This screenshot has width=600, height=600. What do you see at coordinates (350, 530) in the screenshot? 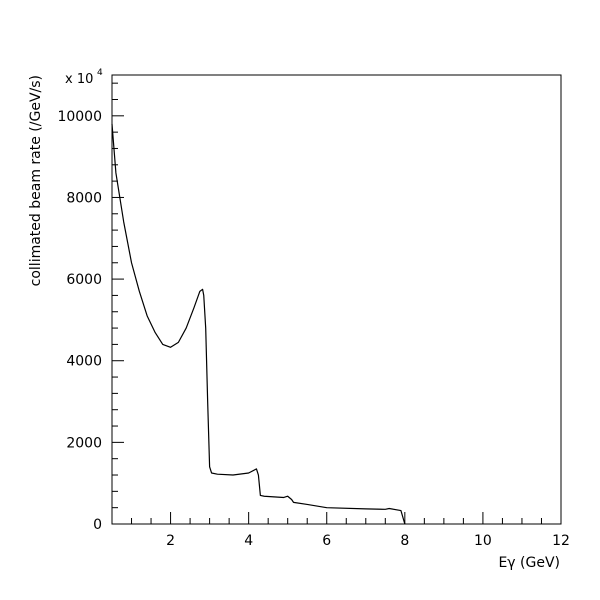
I see `x-axis-ticks: 2 4 6 8 10 12` at bounding box center [350, 530].